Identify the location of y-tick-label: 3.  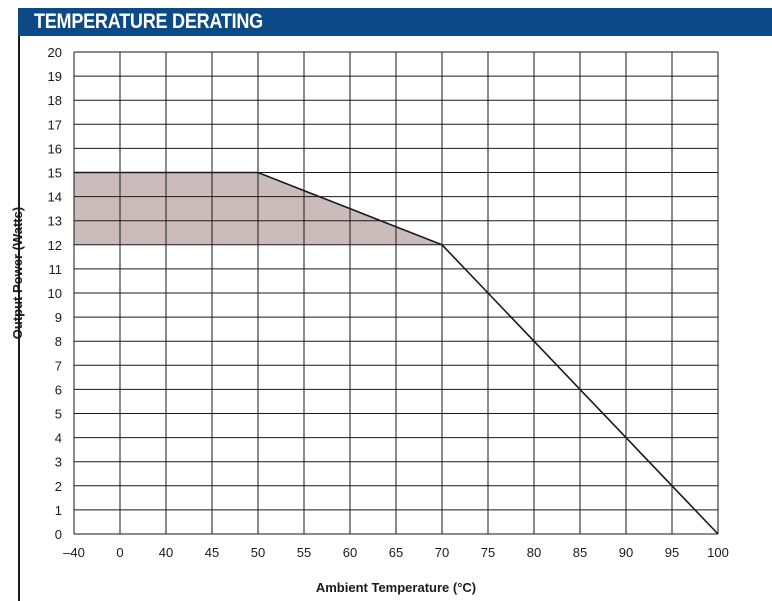
(58, 462).